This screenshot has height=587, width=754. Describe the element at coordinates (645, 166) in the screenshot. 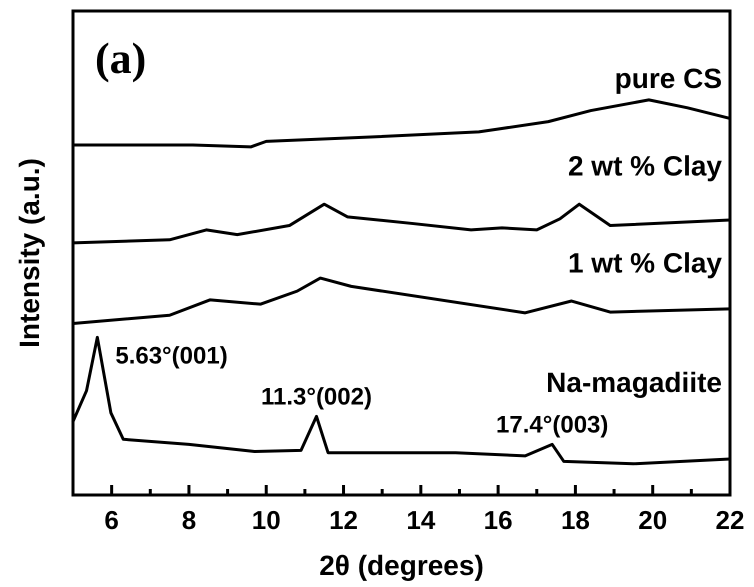

I see `series-label: 2 wt % Clay` at that location.